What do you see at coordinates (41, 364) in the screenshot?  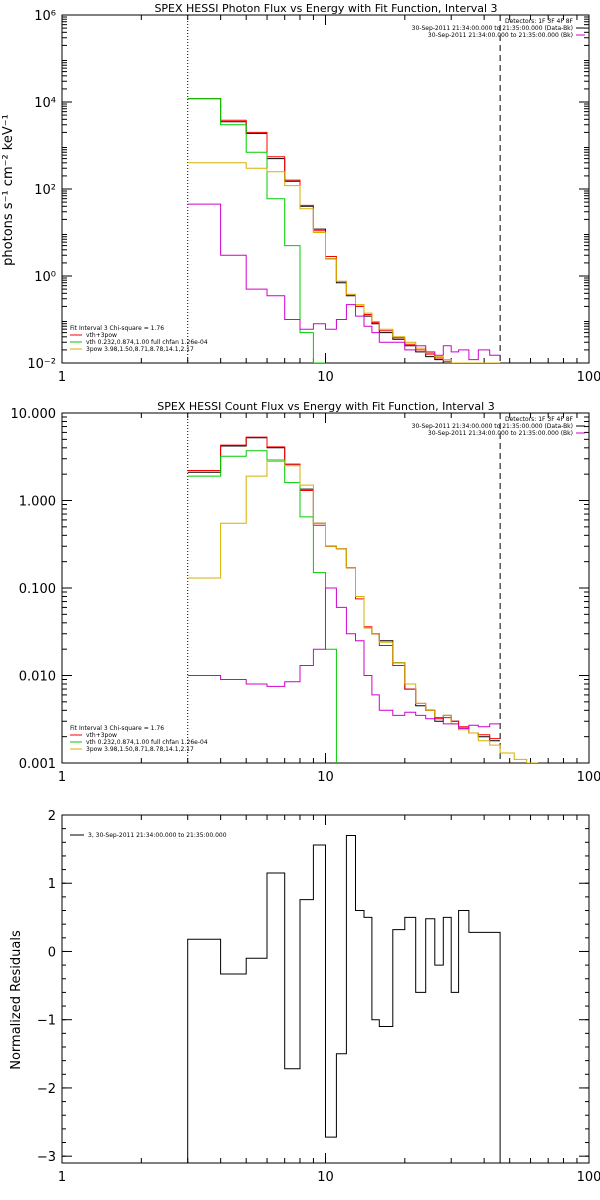 I see `y-tick-label: 10⁻²` at bounding box center [41, 364].